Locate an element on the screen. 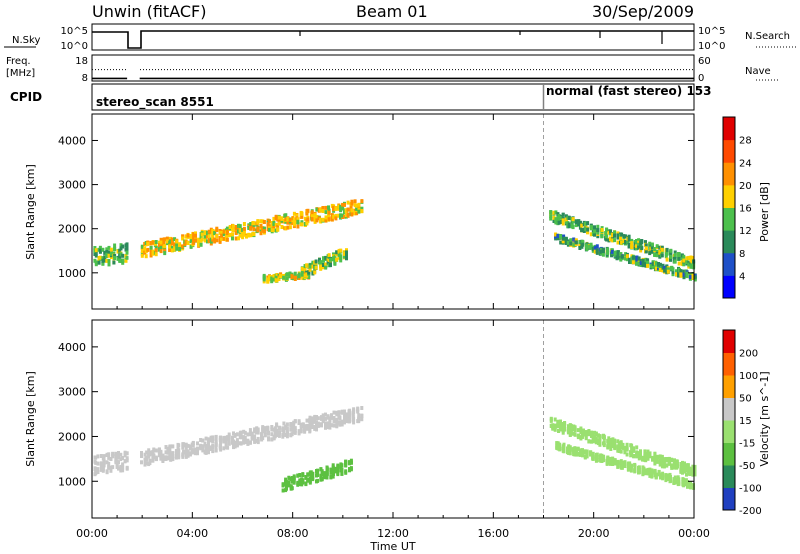 The width and height of the screenshot is (800, 554). power-colorbar: 4 8 12 16 20 24 28 is located at coordinates (737, 207).